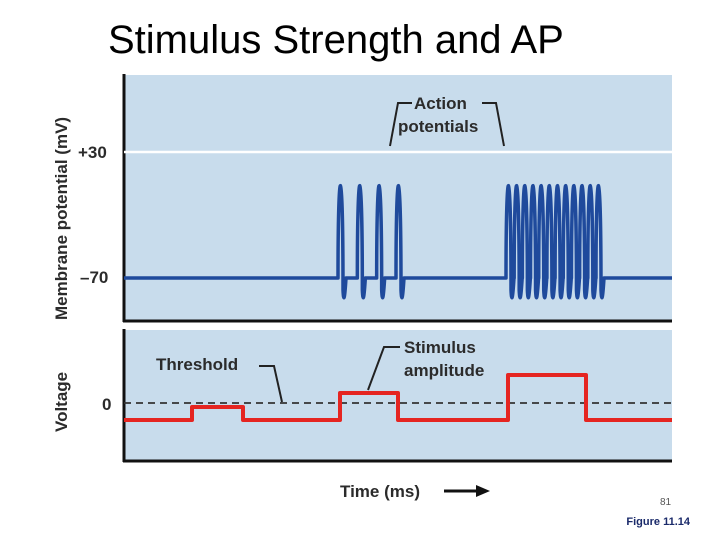 This screenshot has width=720, height=540. What do you see at coordinates (383, 368) in the screenshot?
I see `stimulus-amplitude-leader` at bounding box center [383, 368].